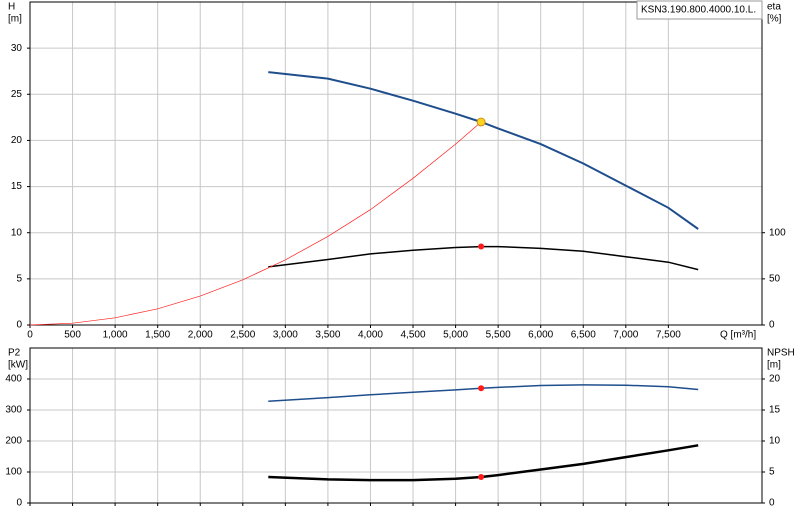 The image size is (800, 520). What do you see at coordinates (772, 472) in the screenshot?
I see `y2-tick-label: 5` at bounding box center [772, 472].